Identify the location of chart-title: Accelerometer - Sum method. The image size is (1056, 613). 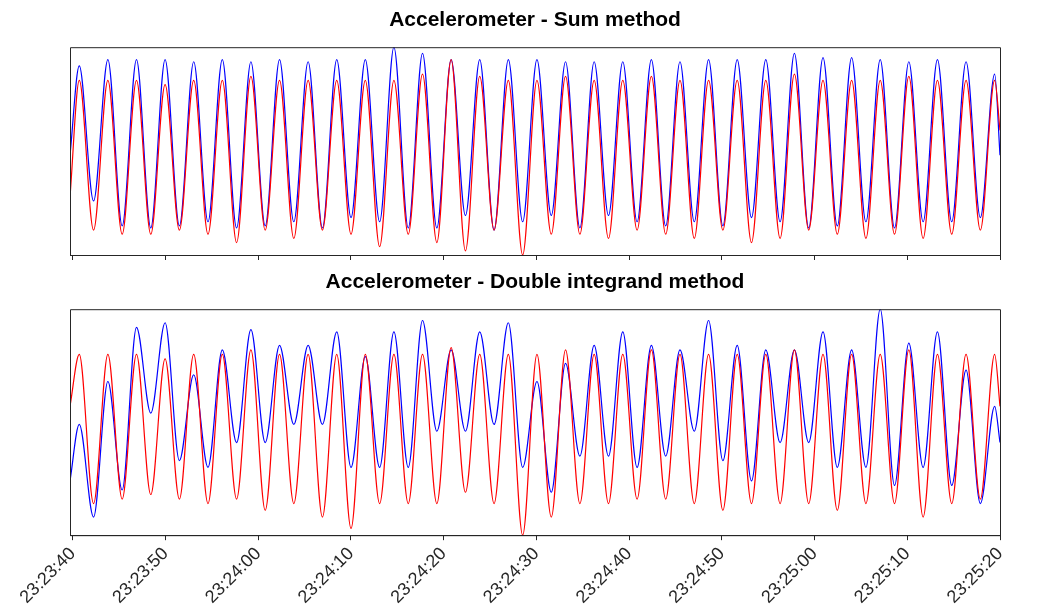
(535, 19).